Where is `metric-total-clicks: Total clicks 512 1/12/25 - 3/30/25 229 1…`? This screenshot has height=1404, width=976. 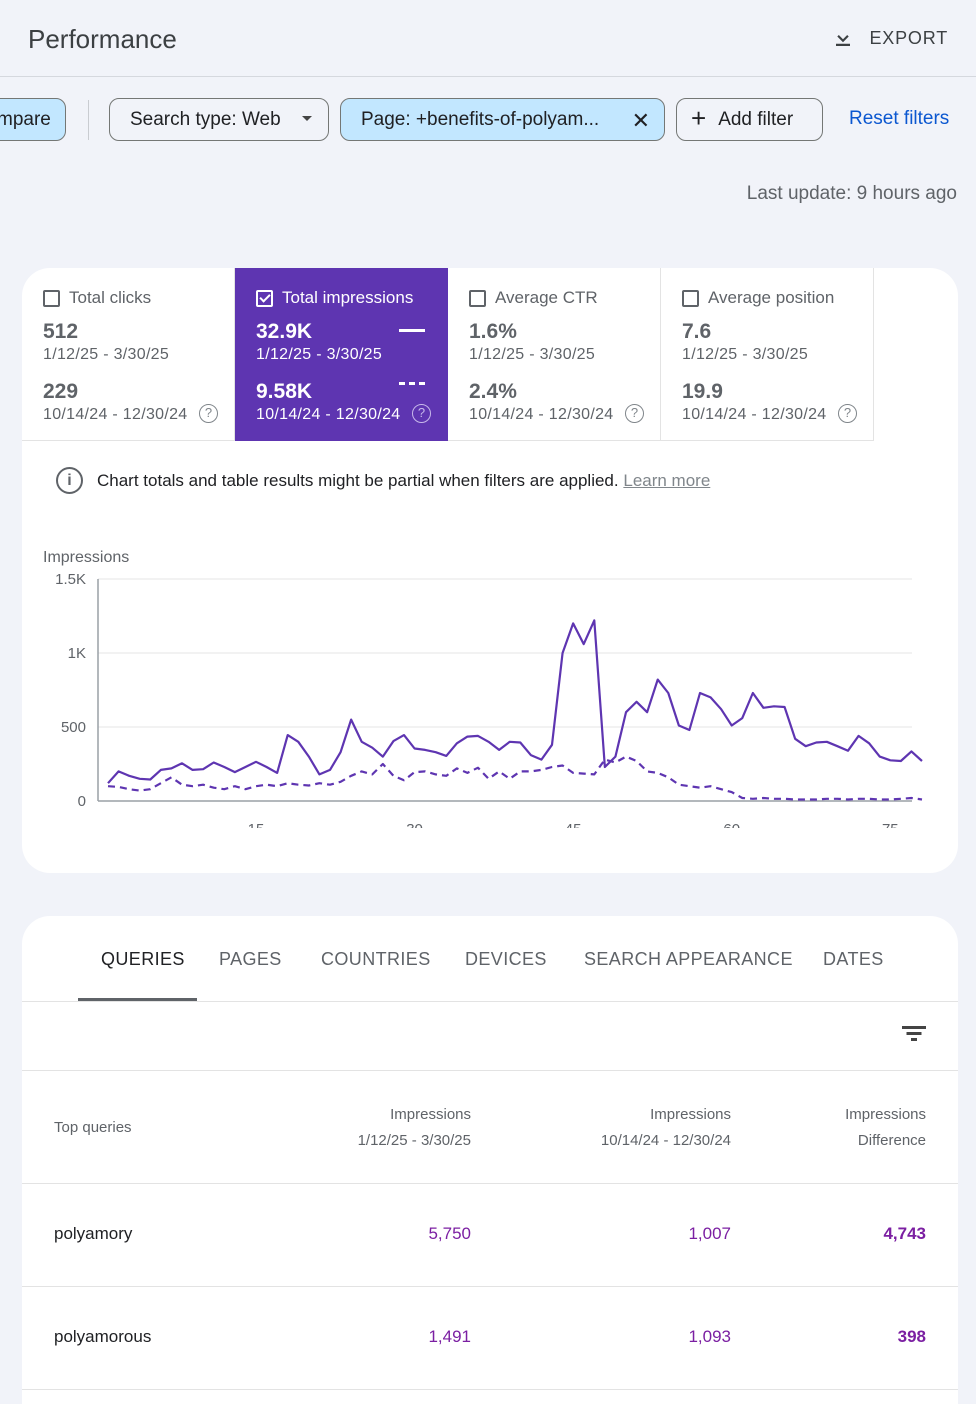
metric-total-clicks: Total clicks 512 1/12/25 - 3/30/25 229 1… is located at coordinates (128, 354).